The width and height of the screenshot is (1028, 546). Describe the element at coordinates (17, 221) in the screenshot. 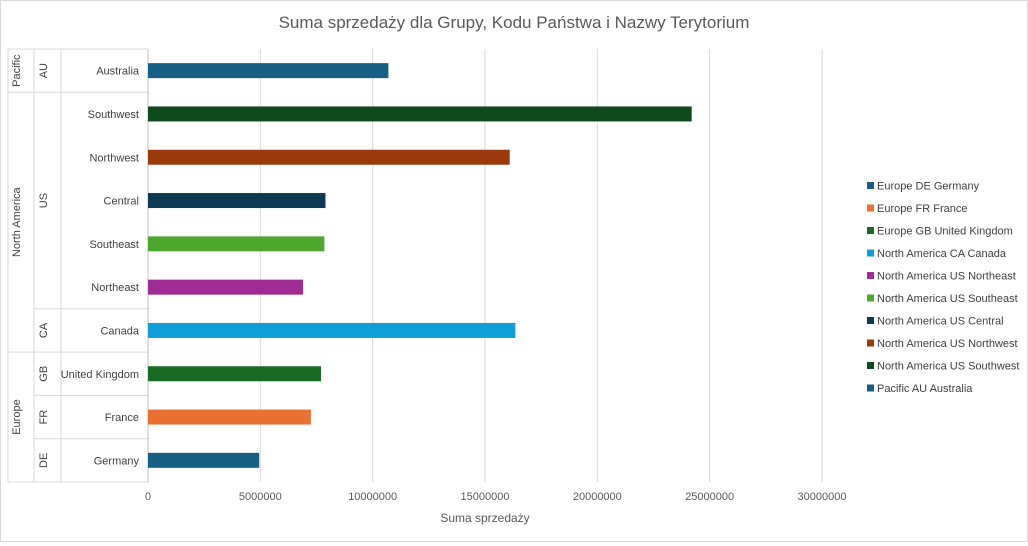

I see `group-label: North America` at that location.